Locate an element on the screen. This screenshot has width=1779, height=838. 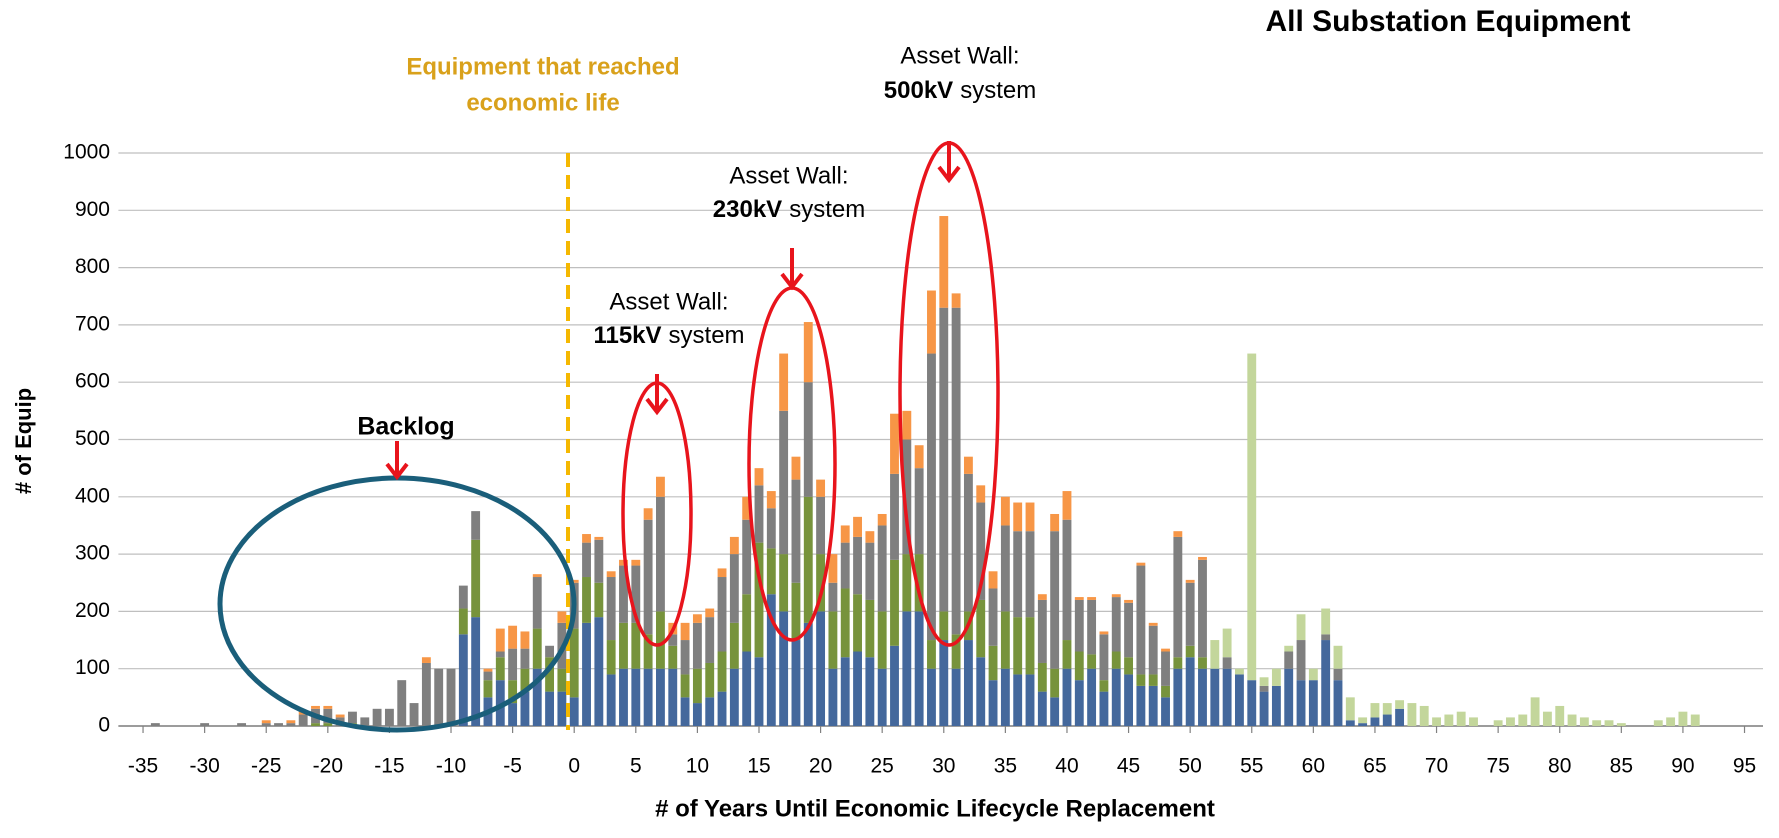
x-tick-label: 55 is located at coordinates (1251, 766).